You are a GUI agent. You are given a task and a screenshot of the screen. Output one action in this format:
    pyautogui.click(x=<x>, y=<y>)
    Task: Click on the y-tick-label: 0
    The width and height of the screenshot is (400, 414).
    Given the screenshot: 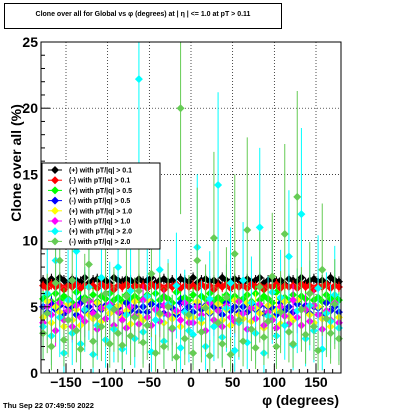 What is the action you would take?
    pyautogui.click(x=34, y=373)
    